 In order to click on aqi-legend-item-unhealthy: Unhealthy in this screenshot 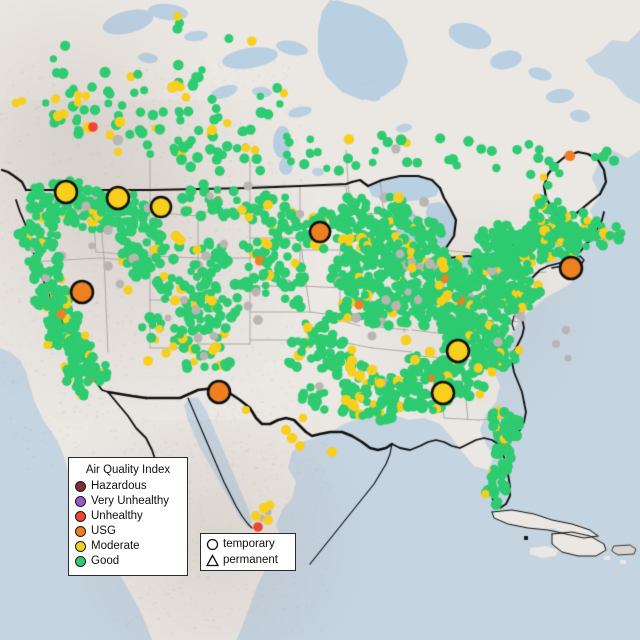, I will do `click(128, 516)`.